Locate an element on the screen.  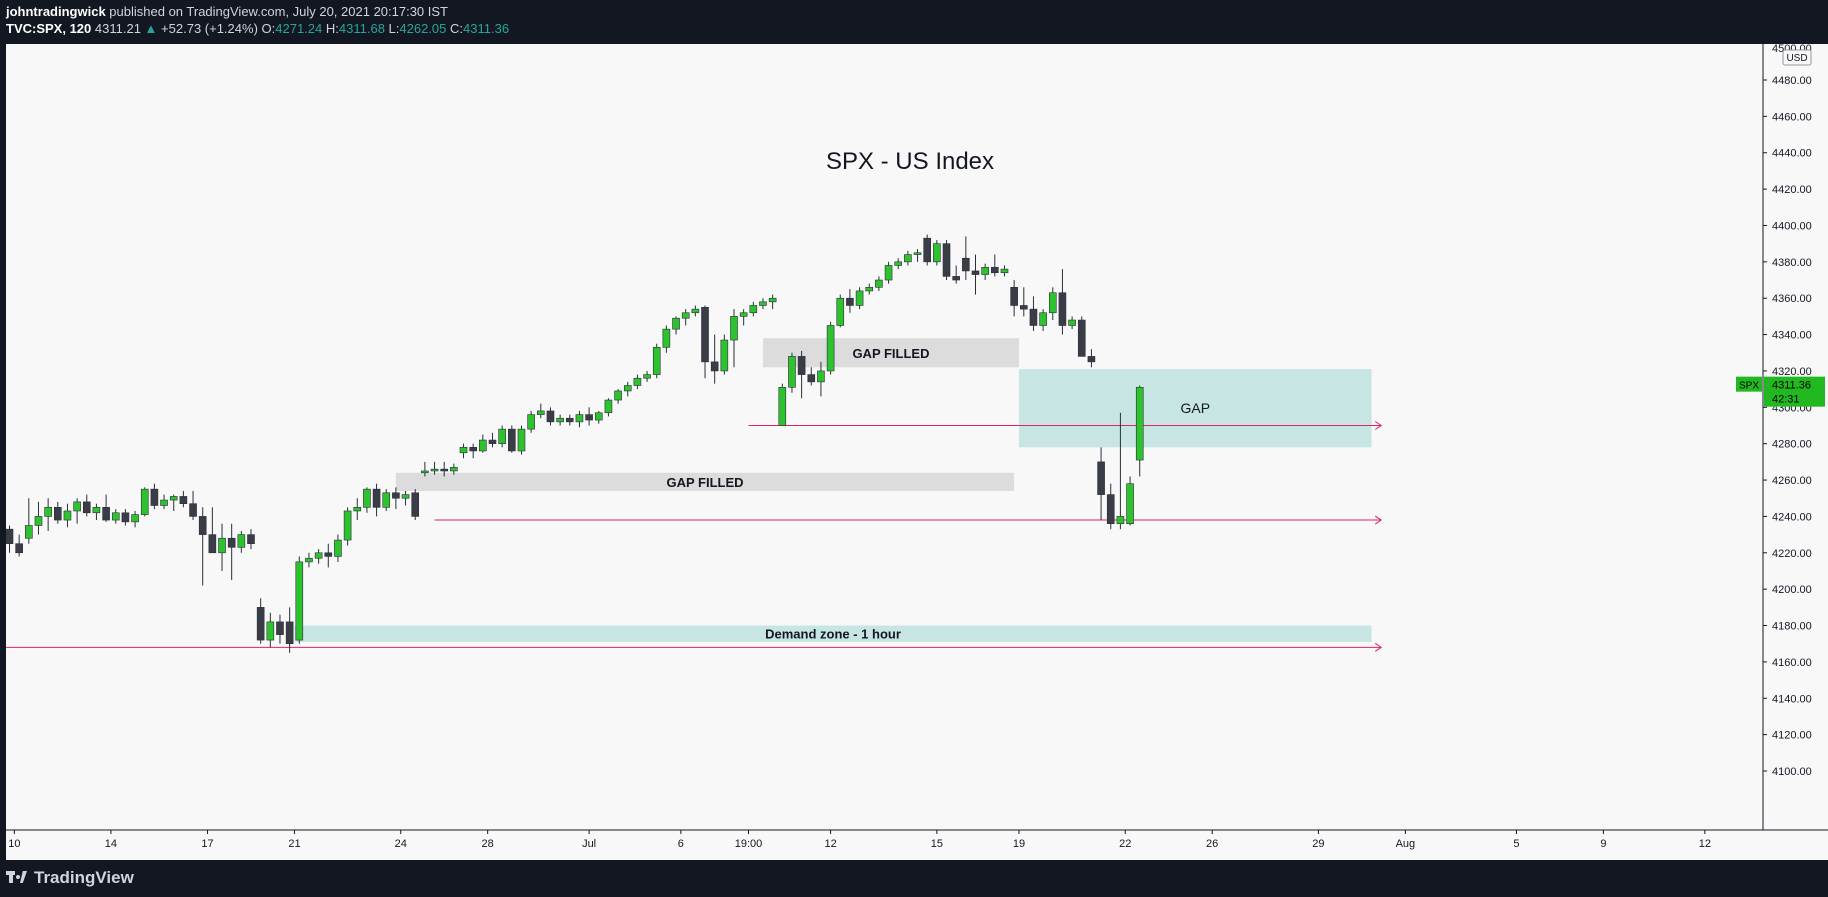
author-name: johntradingwick is located at coordinates (56, 11).